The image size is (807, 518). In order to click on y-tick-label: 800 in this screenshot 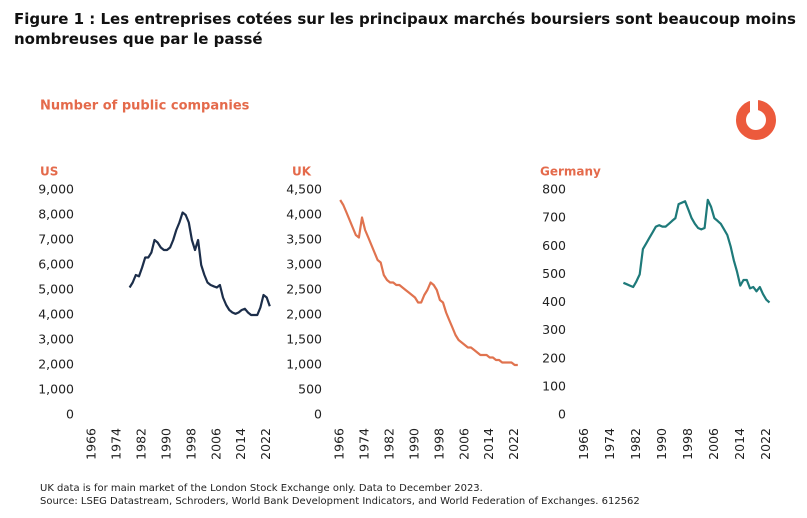, I will do `click(554, 189)`.